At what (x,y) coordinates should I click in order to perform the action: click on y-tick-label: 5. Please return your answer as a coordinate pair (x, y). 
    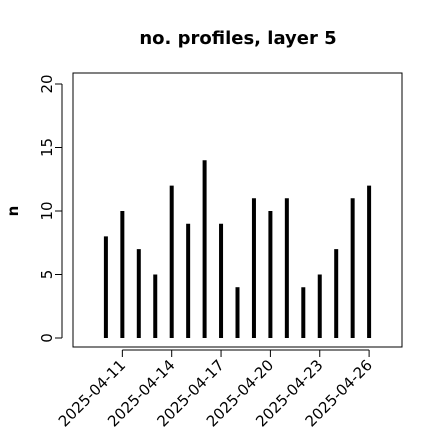
    Looking at the image, I should click on (47, 275).